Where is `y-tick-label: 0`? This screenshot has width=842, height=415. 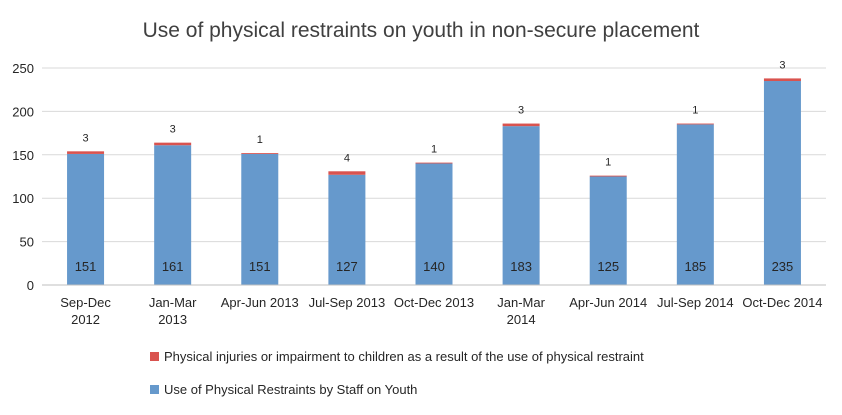 y-tick-label: 0 is located at coordinates (30, 285).